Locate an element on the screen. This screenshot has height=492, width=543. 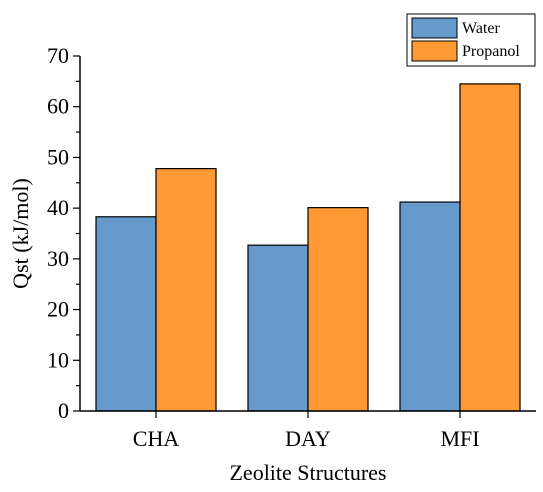
y-tick-label: 60 is located at coordinates (58, 106).